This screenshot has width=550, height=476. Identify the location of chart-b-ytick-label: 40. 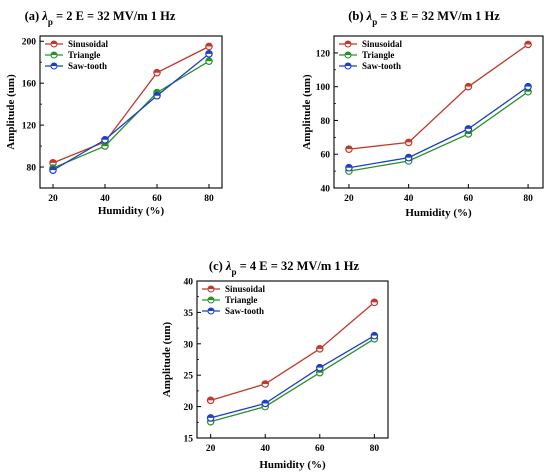
(326, 190).